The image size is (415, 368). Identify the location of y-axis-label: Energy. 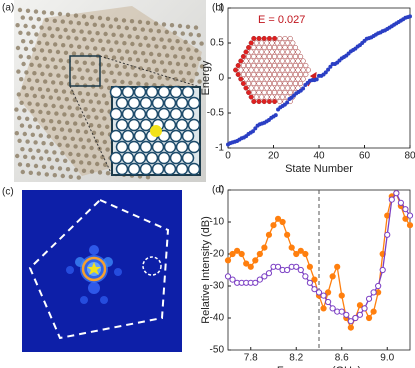
(206, 77).